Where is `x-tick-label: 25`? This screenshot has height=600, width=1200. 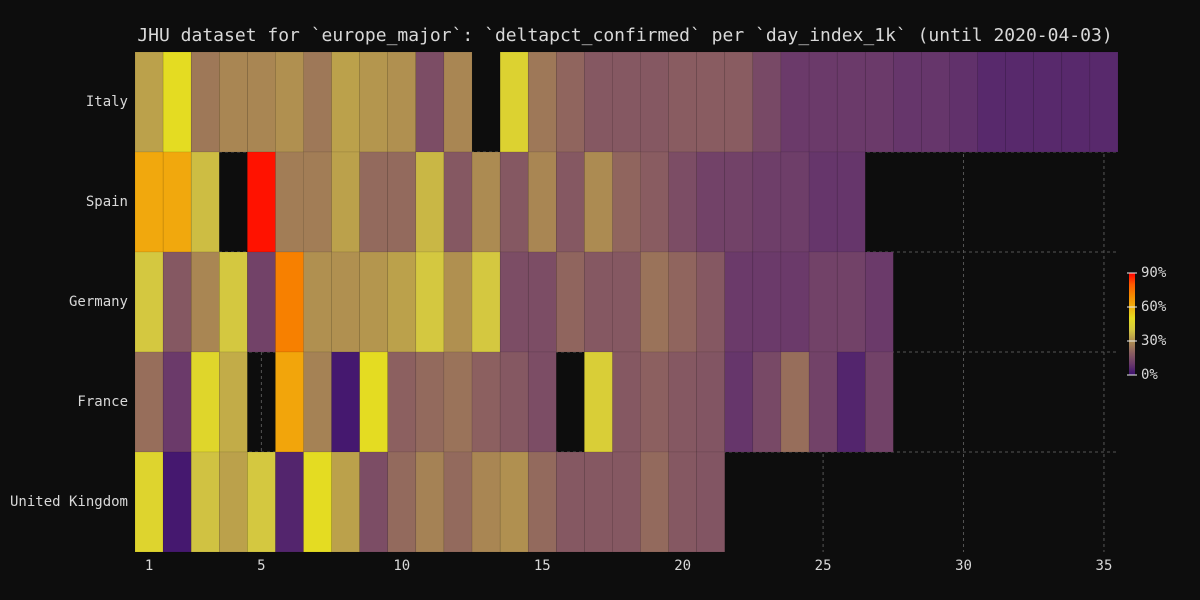 x-tick-label: 25 is located at coordinates (823, 566).